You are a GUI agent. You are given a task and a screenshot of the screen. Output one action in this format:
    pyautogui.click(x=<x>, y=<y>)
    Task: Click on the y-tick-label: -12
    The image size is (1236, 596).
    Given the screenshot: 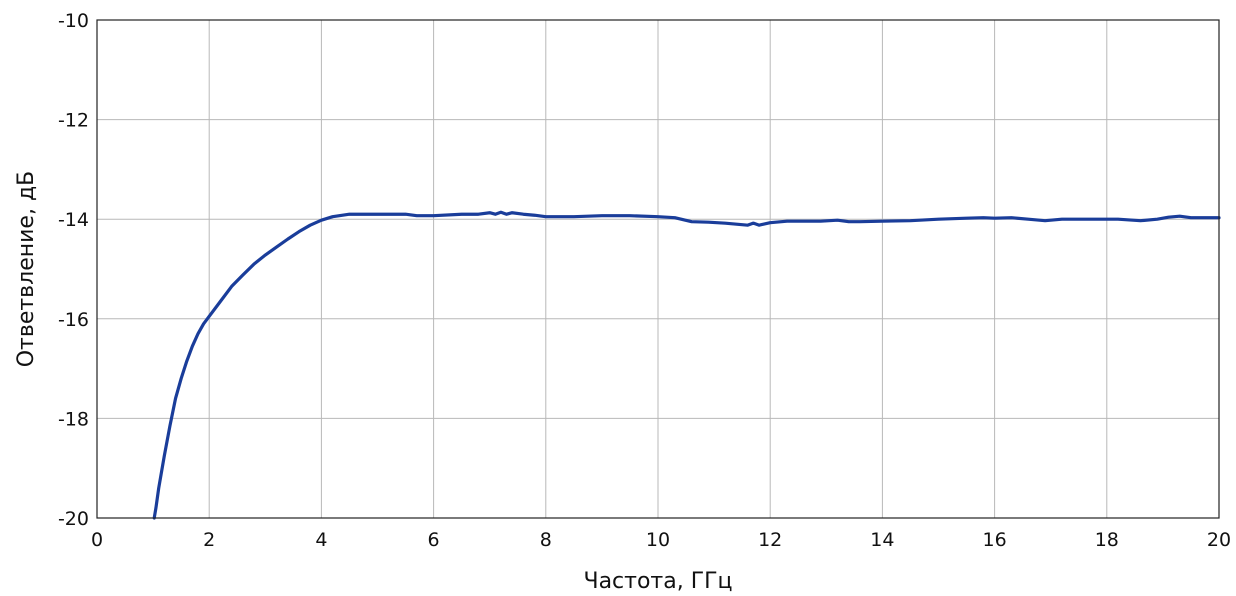 What is the action you would take?
    pyautogui.click(x=73, y=121)
    